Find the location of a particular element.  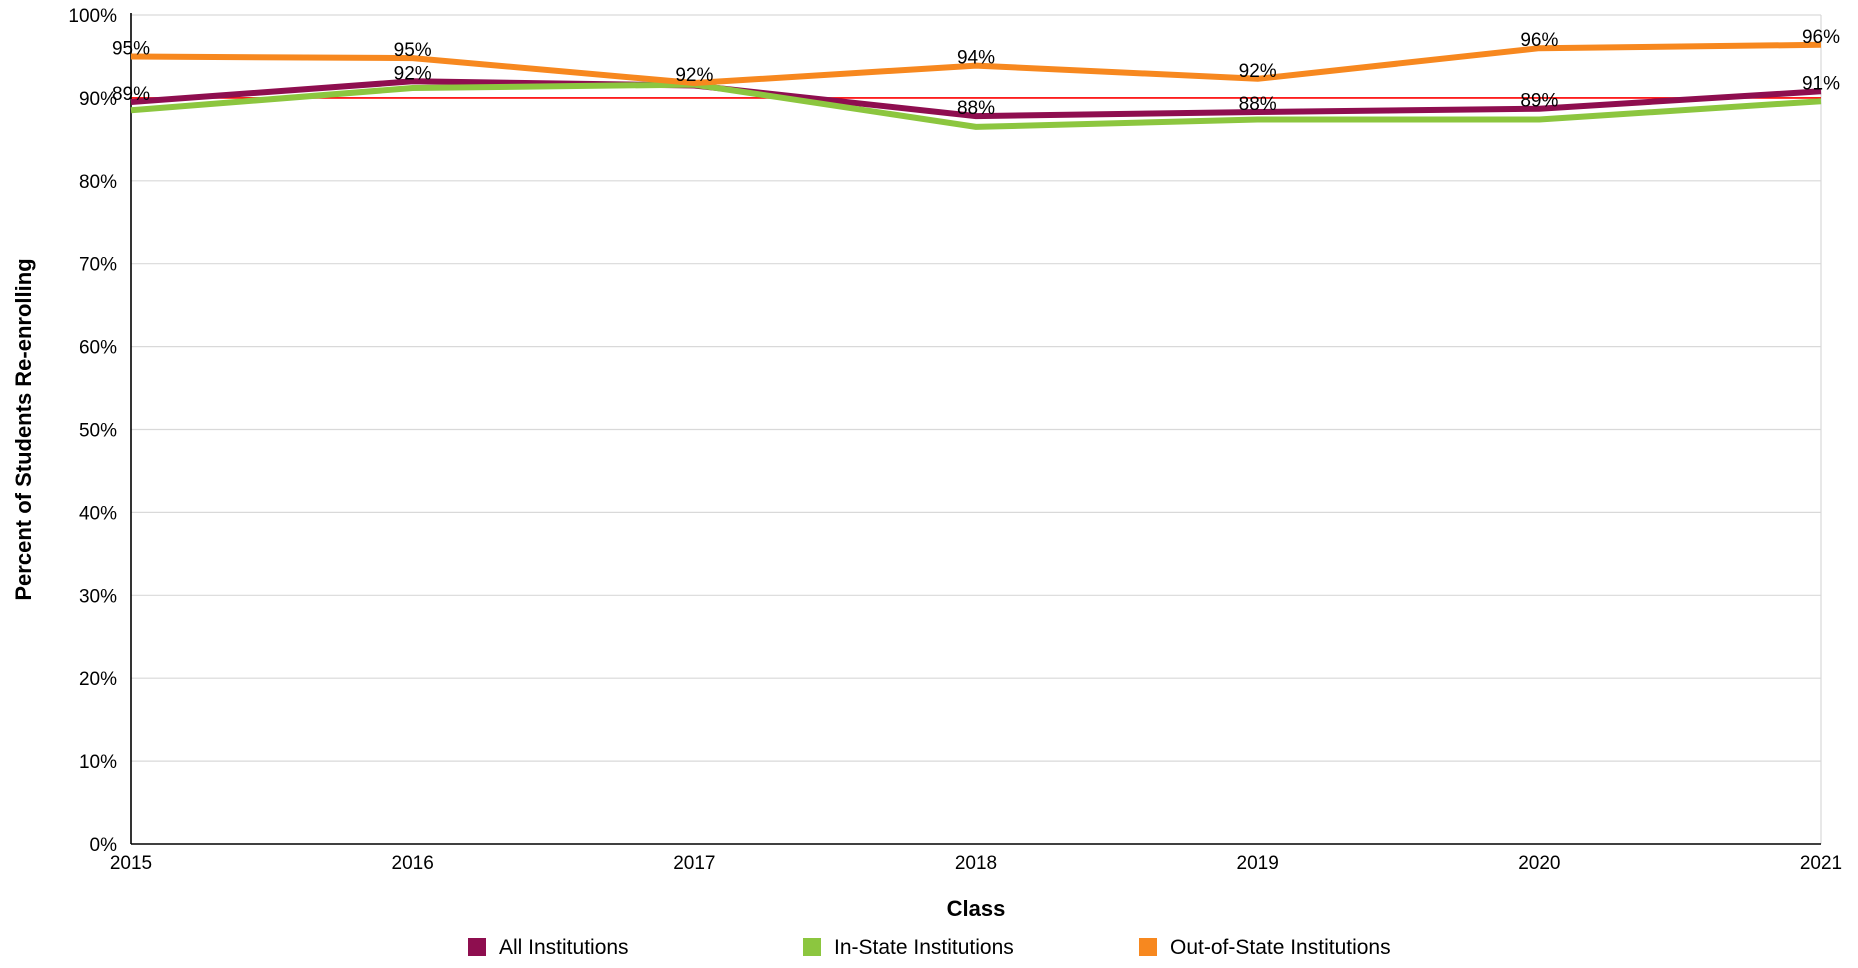

legend-label: All Institutions is located at coordinates (564, 947).